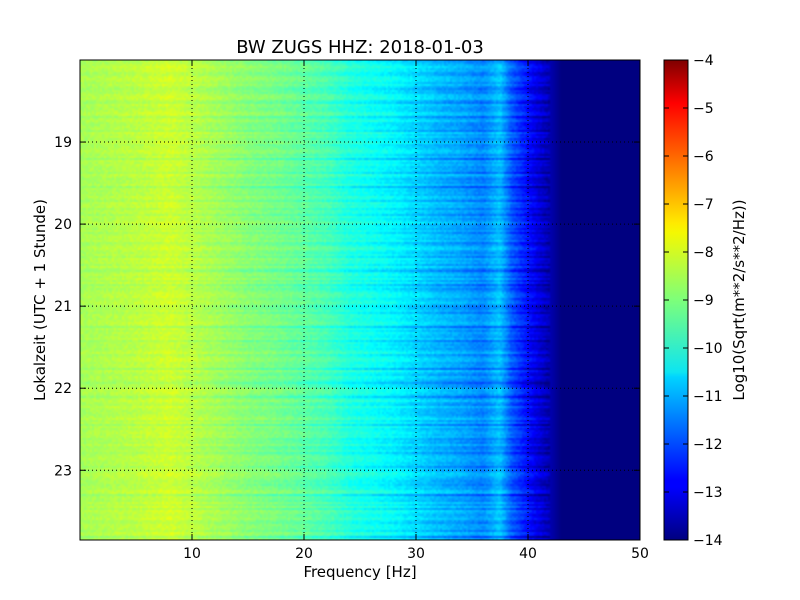 The image size is (800, 600). What do you see at coordinates (192, 554) in the screenshot?
I see `x-tick-label: 10` at bounding box center [192, 554].